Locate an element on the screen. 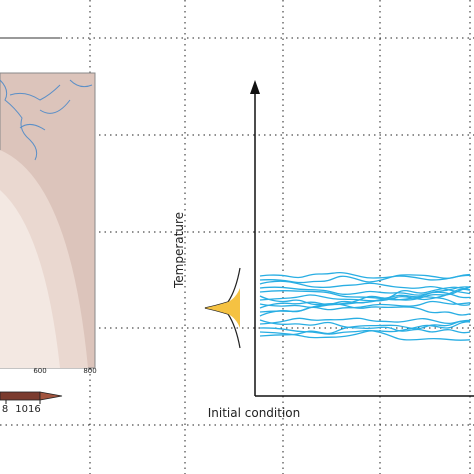  ensemble-lines is located at coordinates (365, 306).